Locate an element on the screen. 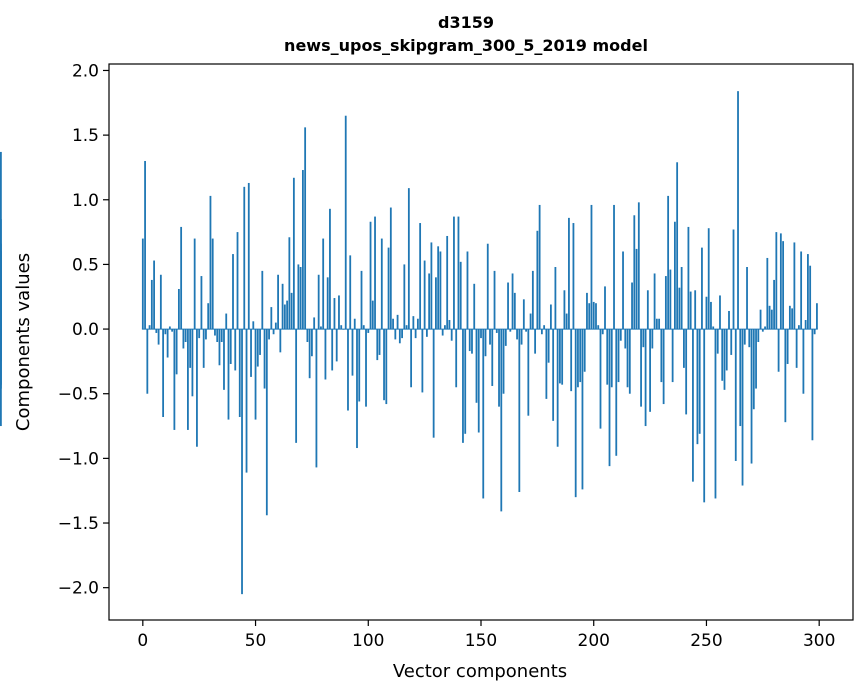  x-tick-label: 50 is located at coordinates (256, 641).